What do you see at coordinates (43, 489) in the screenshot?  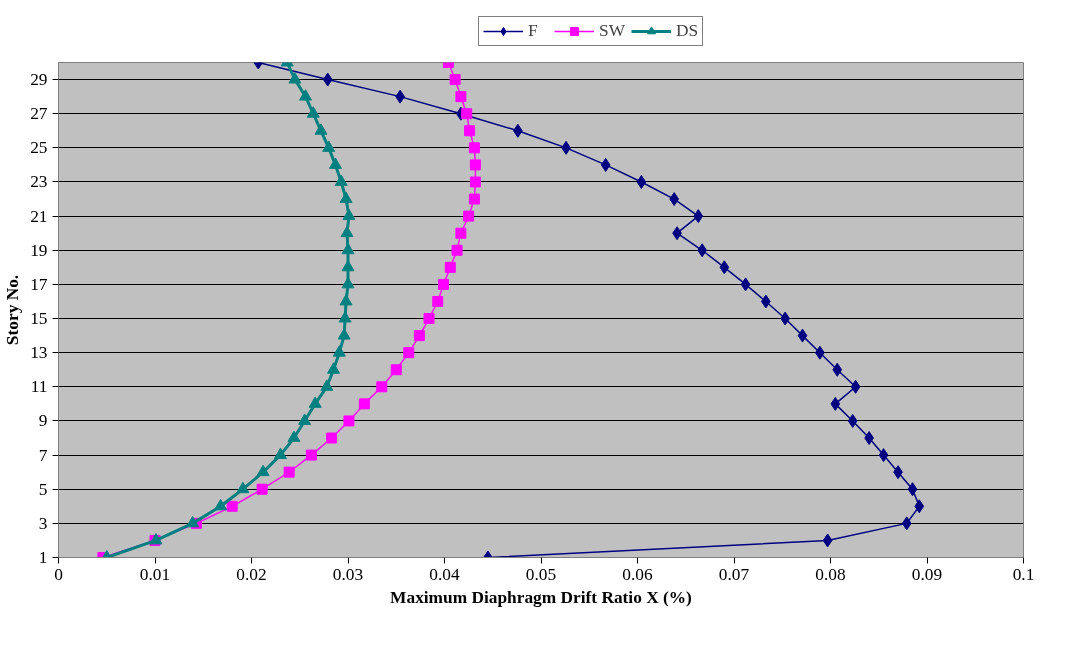 I see `y-tick-label: 5` at bounding box center [43, 489].